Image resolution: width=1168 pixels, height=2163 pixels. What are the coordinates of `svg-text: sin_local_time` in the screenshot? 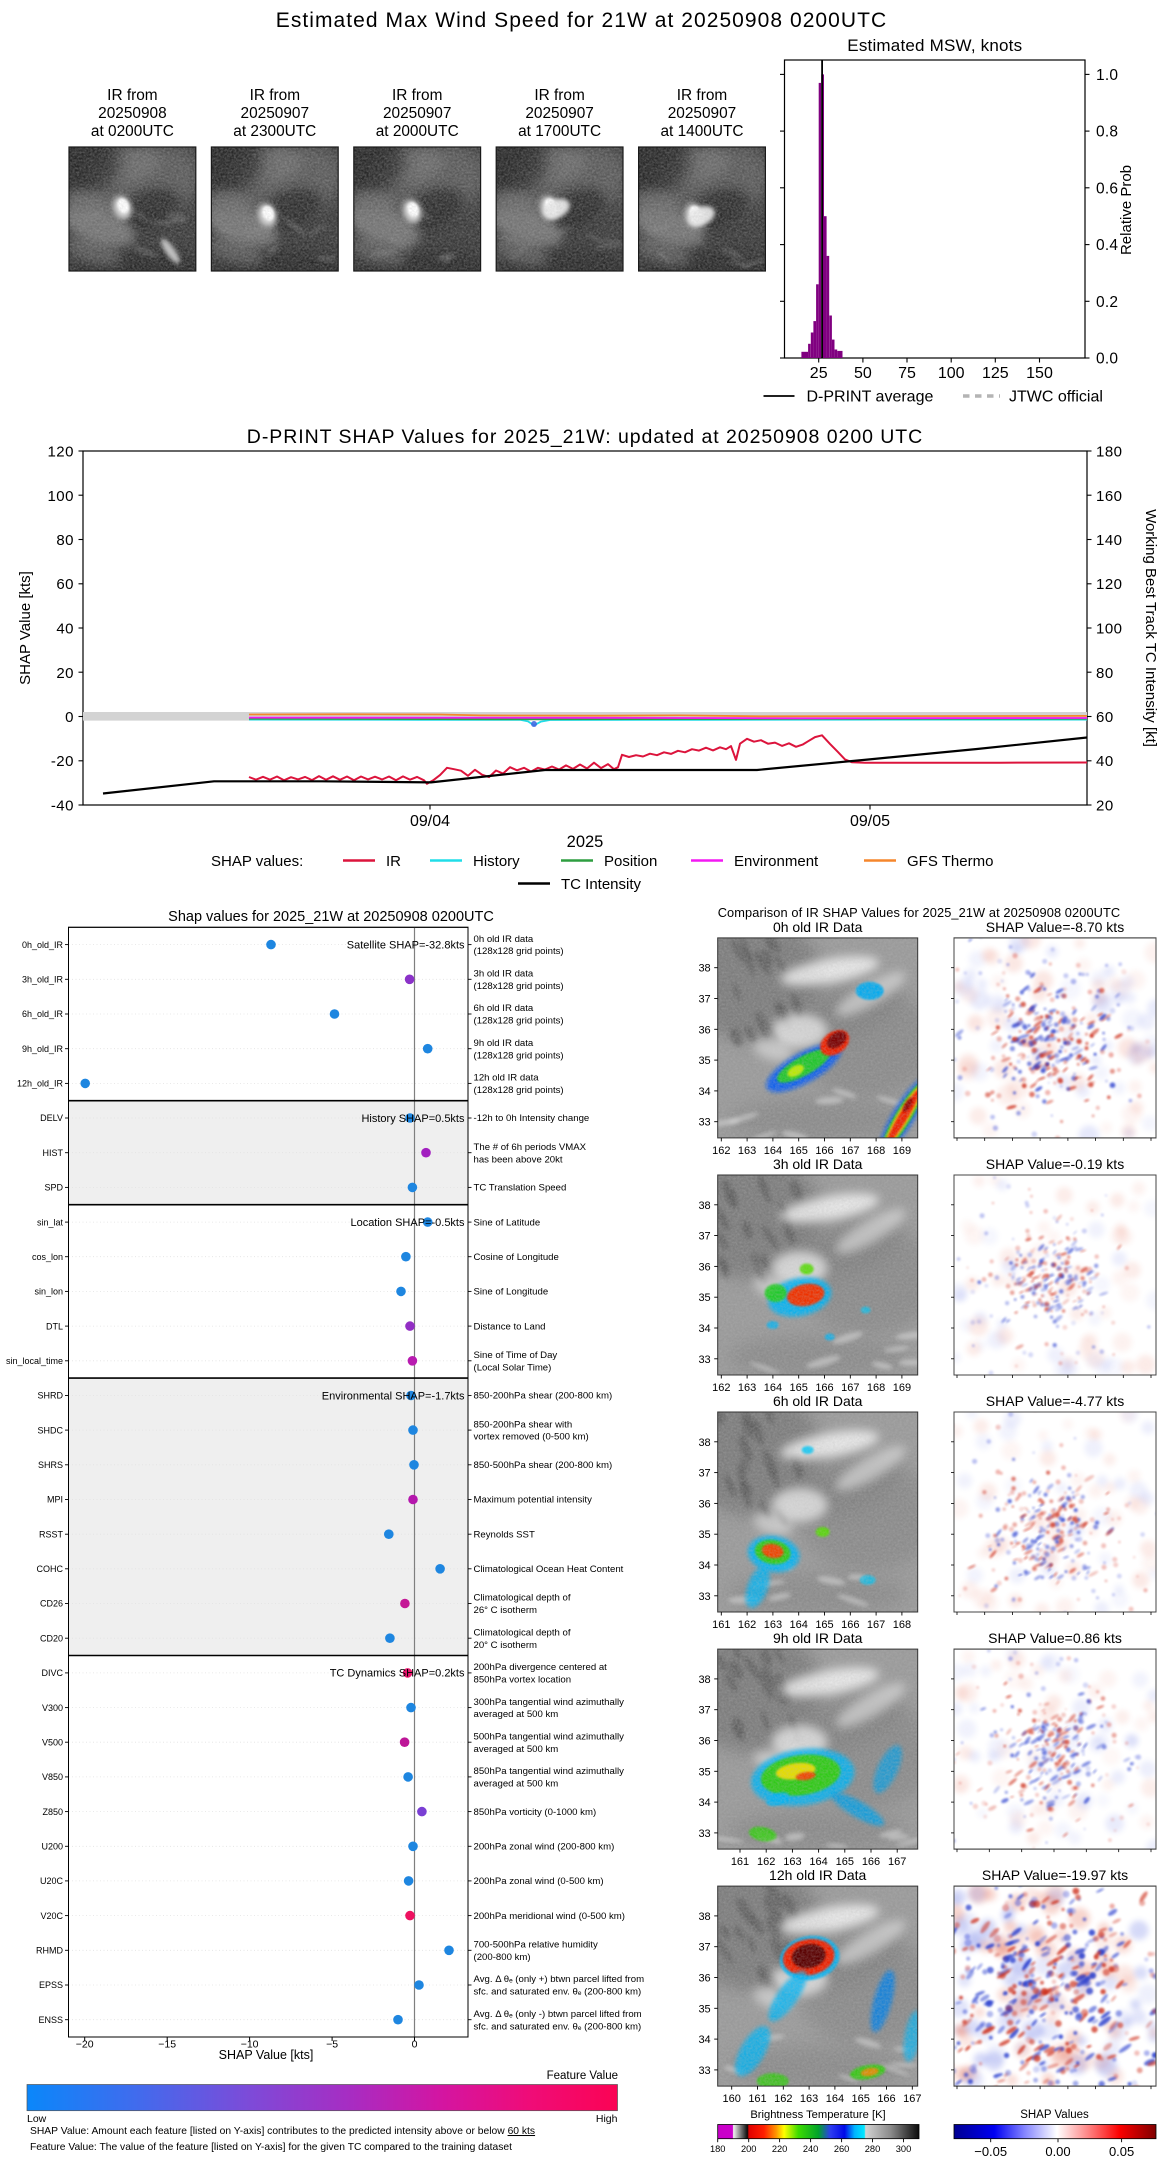 It's located at (34, 1361).